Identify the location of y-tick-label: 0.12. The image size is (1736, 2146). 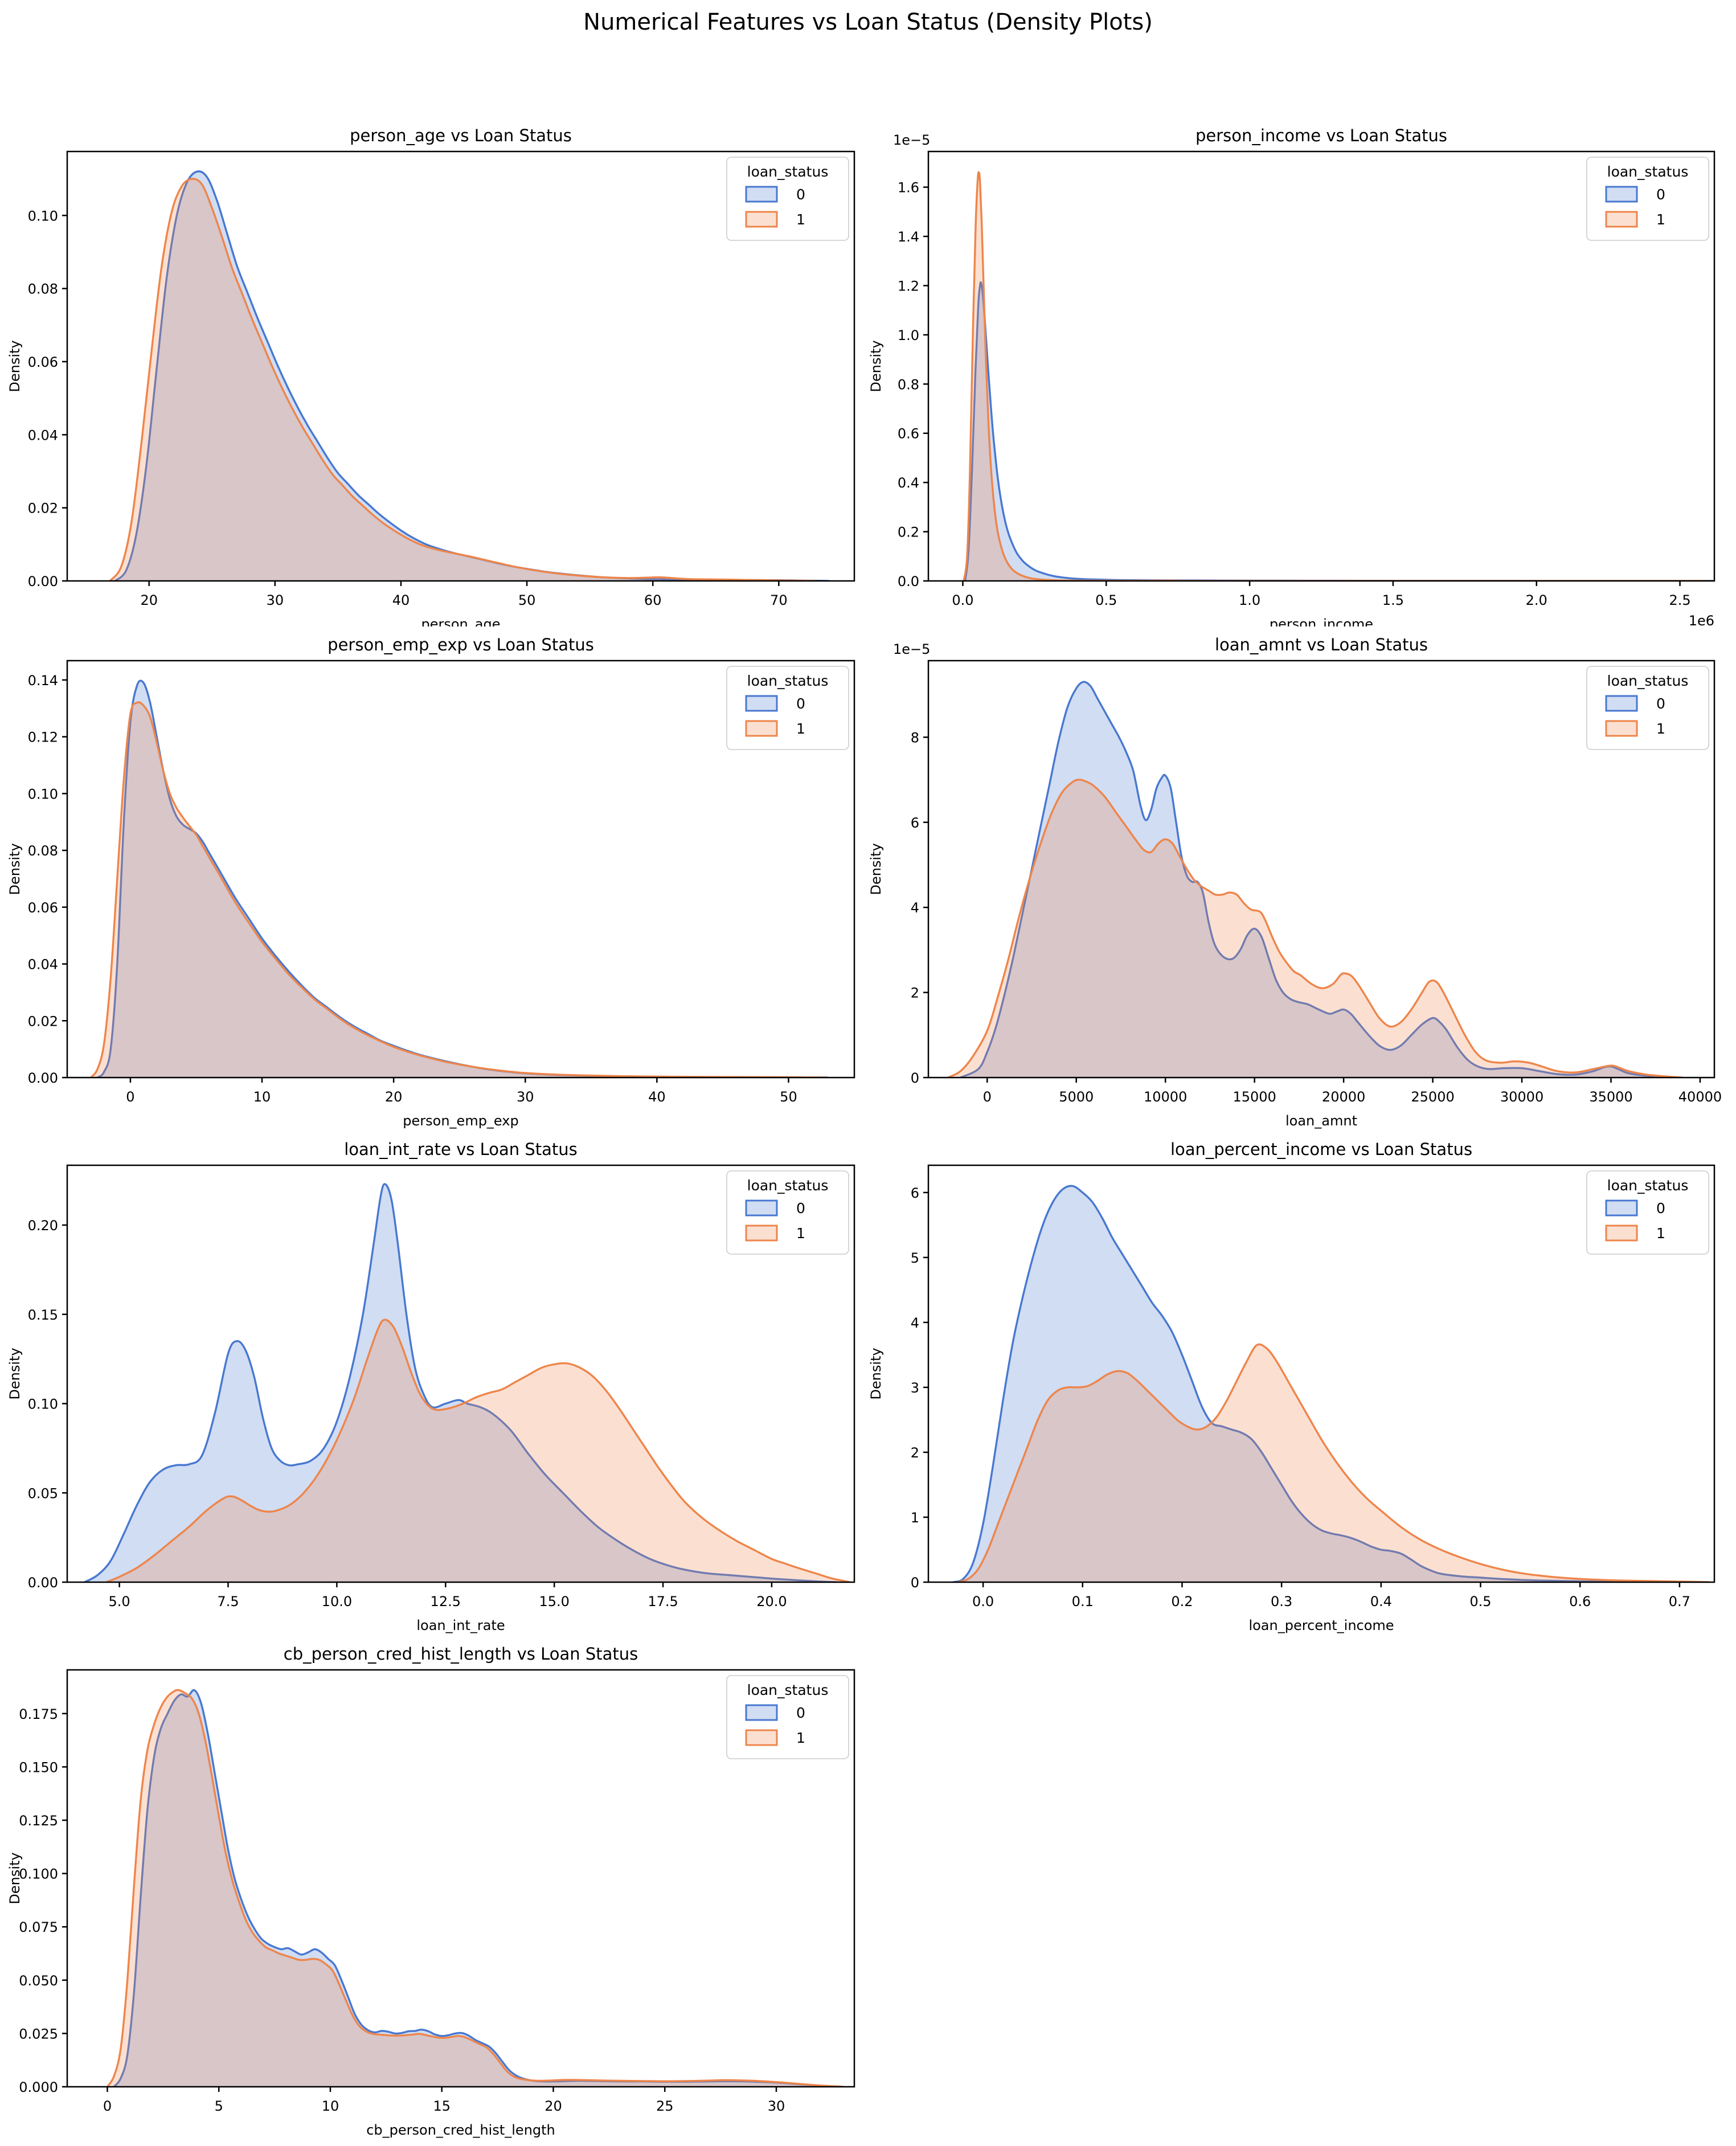
(43, 738).